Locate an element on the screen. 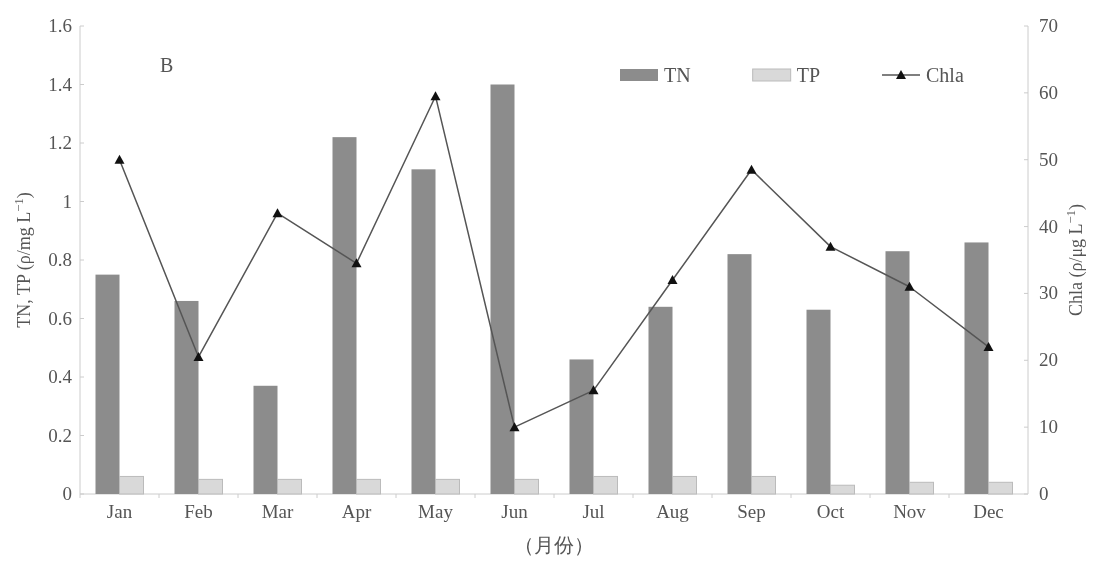 The width and height of the screenshot is (1094, 563). y2-tick-label: 10 is located at coordinates (1048, 427).